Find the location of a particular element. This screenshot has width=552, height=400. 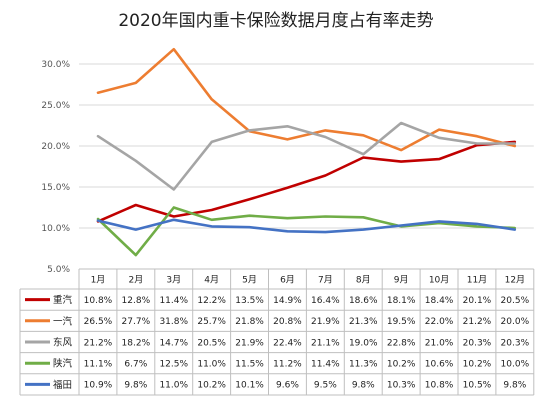

legend-label: 东风 is located at coordinates (63, 343).